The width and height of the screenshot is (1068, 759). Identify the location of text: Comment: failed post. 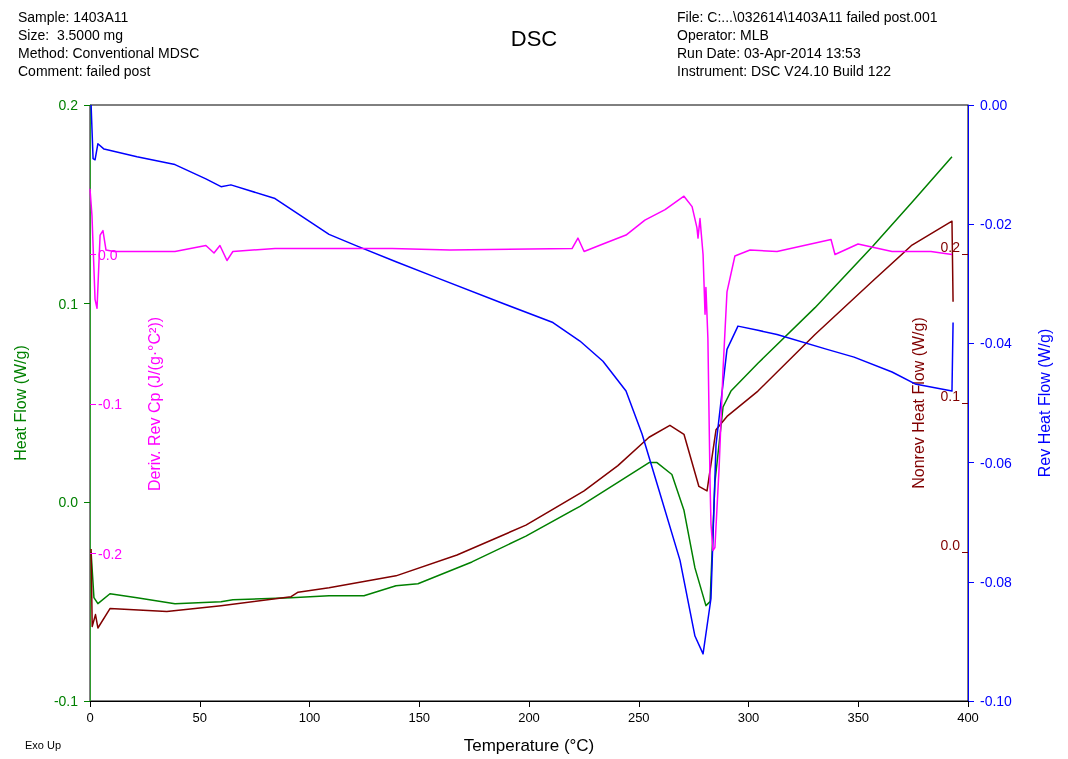
(84, 71).